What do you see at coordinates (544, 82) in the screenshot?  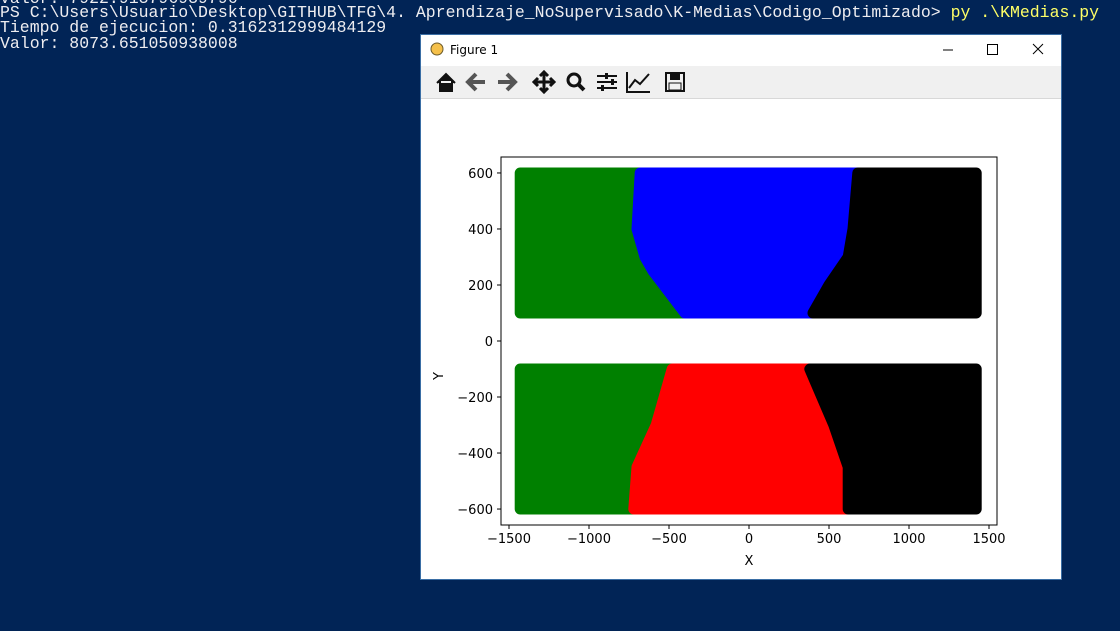 I see `pan-button` at bounding box center [544, 82].